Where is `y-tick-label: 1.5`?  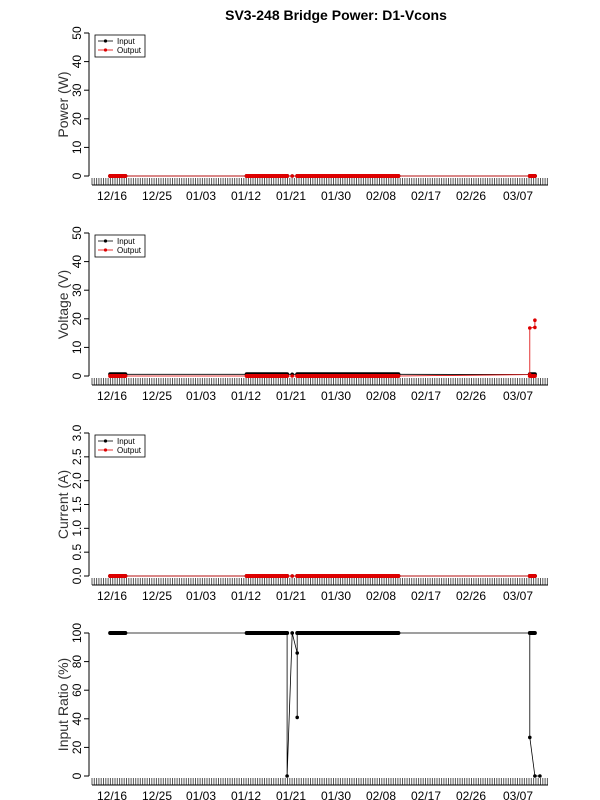
y-tick-label: 1.5 is located at coordinates (77, 504).